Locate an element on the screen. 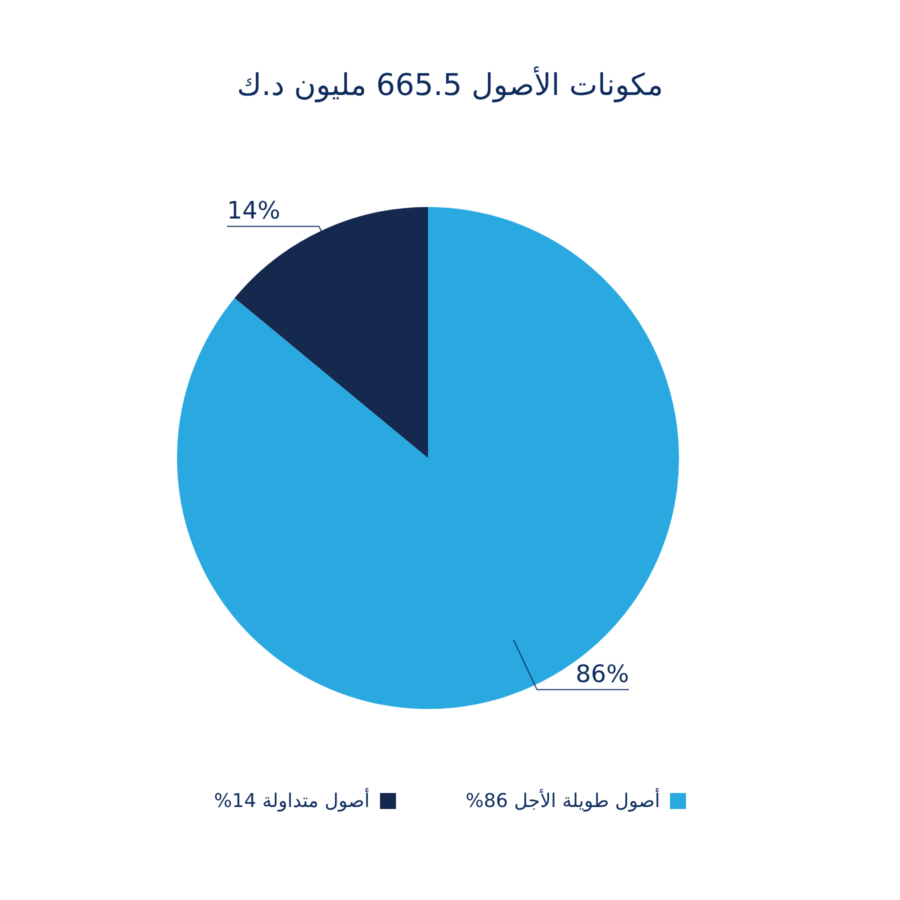  chart-title: مكونات الأصول 665.5 مليون د.ك is located at coordinates (450, 85).